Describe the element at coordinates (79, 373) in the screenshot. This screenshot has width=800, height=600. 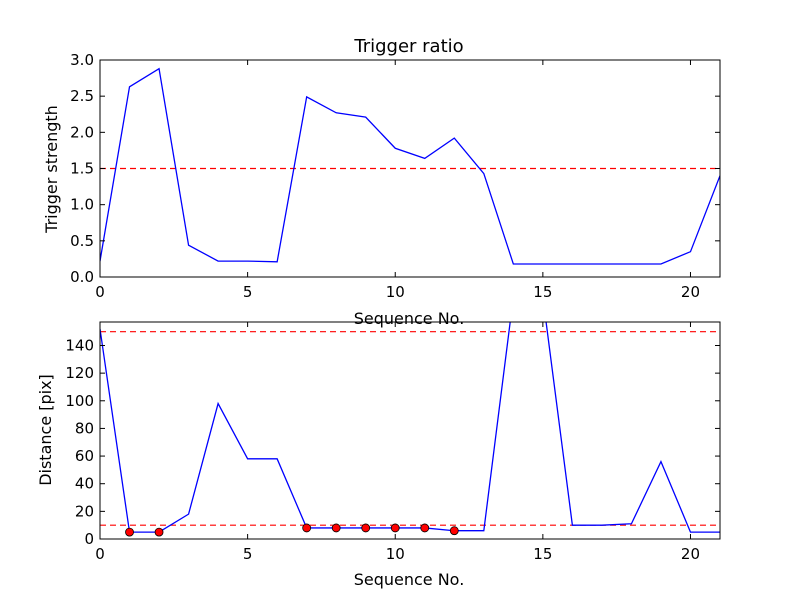
I see `y-tick-label: 120` at that location.